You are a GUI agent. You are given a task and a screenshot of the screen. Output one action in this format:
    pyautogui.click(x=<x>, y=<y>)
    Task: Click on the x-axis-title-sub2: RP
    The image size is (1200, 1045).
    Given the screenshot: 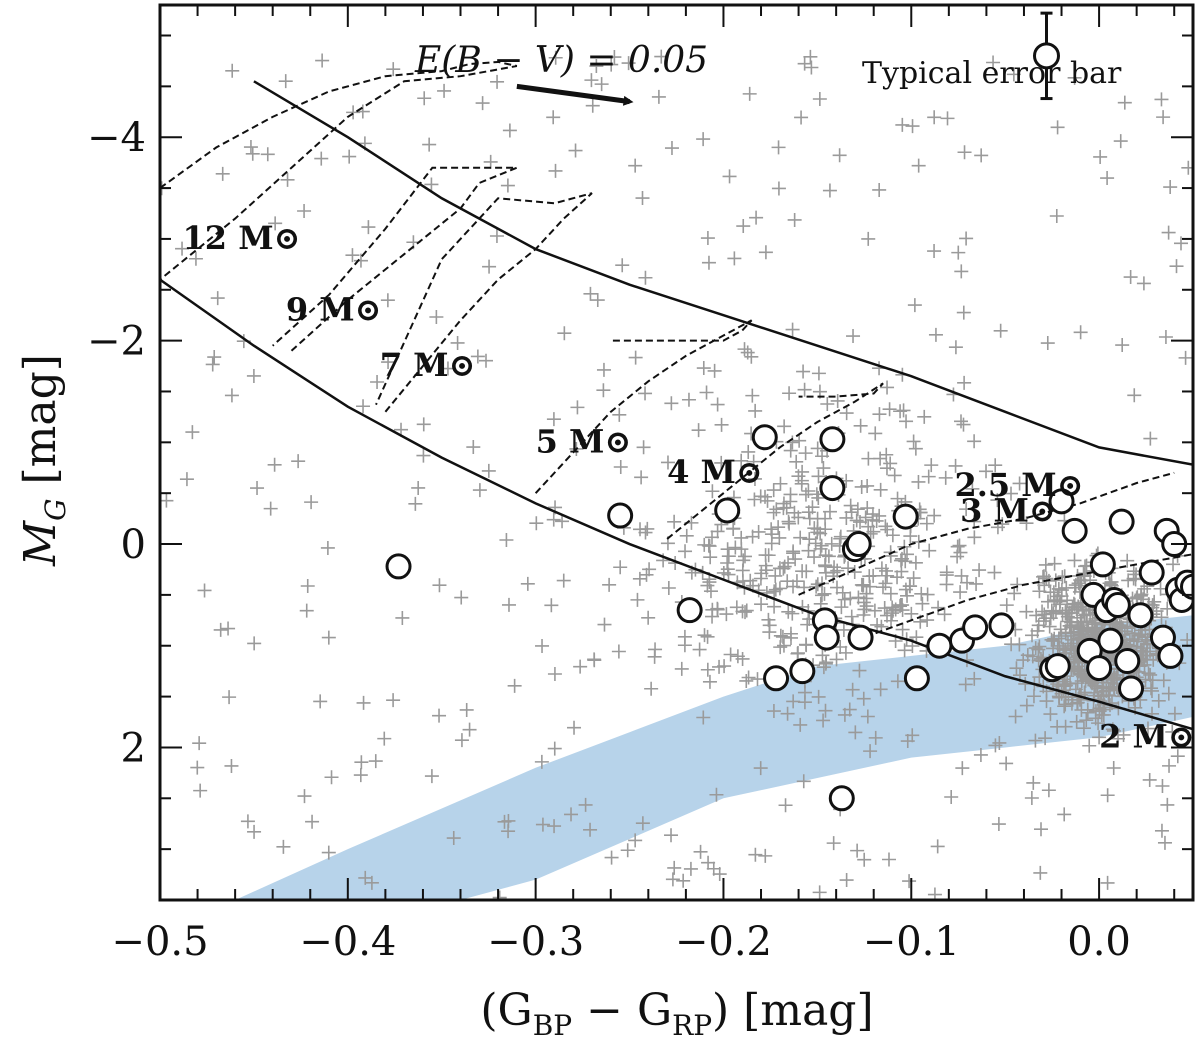 What is the action you would take?
    pyautogui.click(x=692, y=1025)
    